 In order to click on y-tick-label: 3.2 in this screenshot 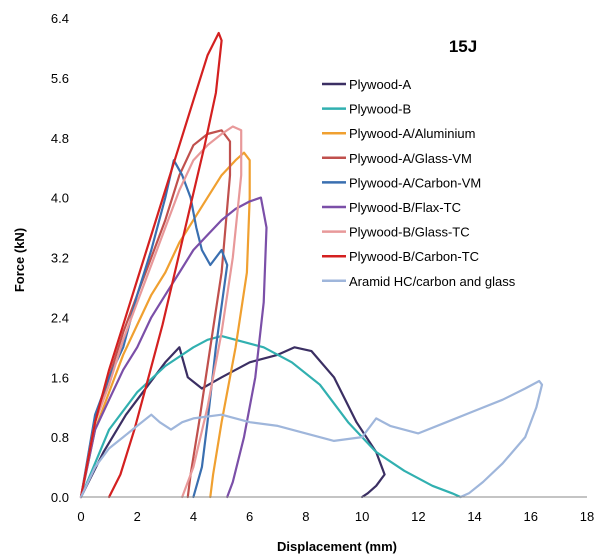, I will do `click(60, 258)`.